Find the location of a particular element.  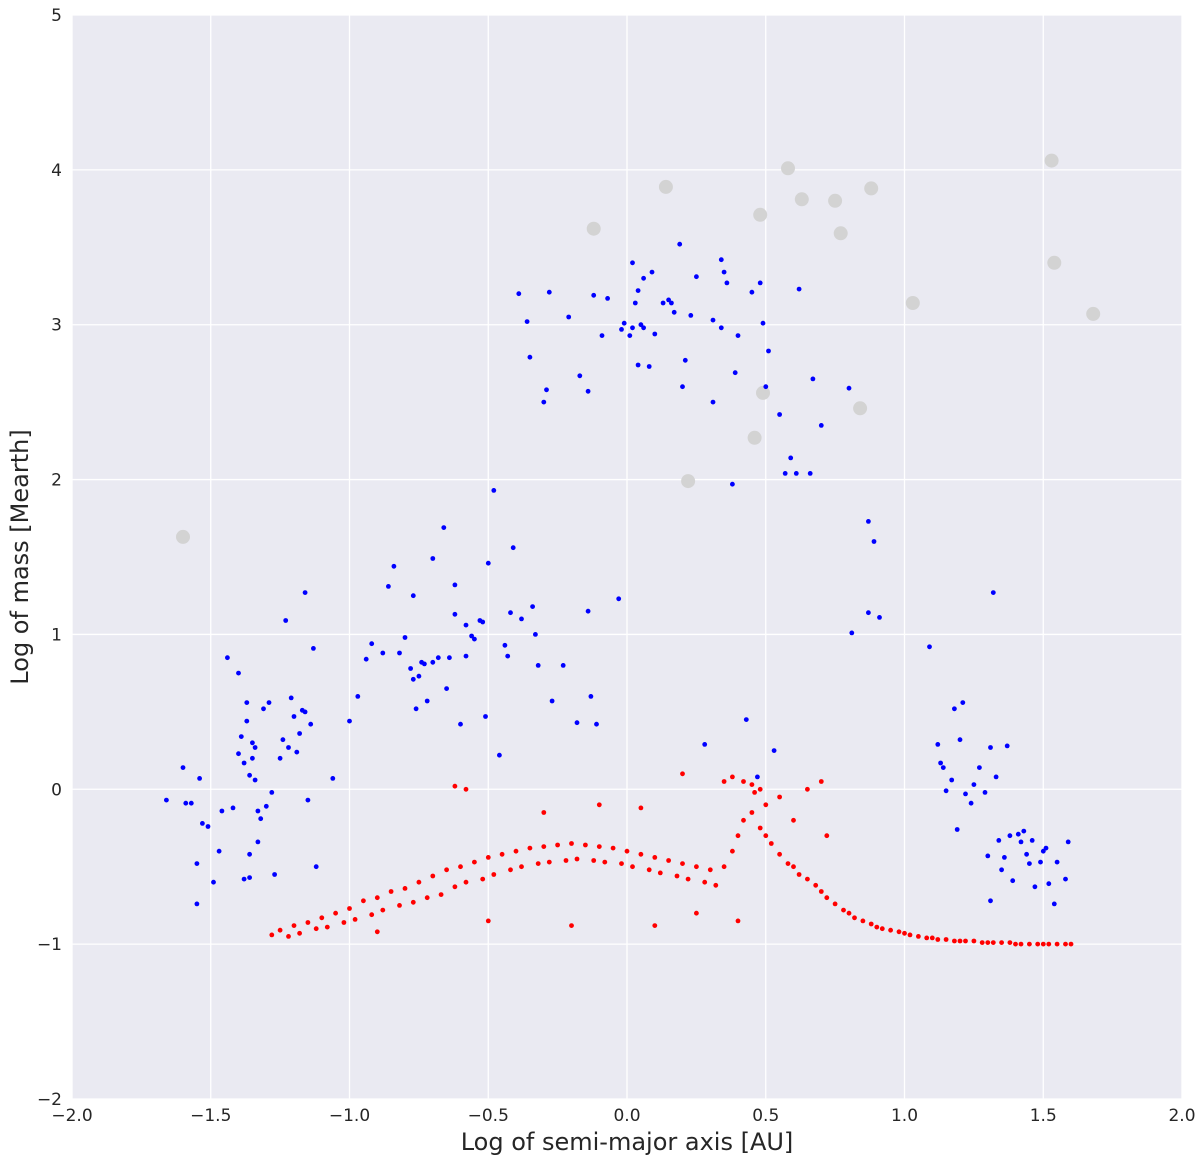

y-tick-label-5: 3 is located at coordinates (56, 326).